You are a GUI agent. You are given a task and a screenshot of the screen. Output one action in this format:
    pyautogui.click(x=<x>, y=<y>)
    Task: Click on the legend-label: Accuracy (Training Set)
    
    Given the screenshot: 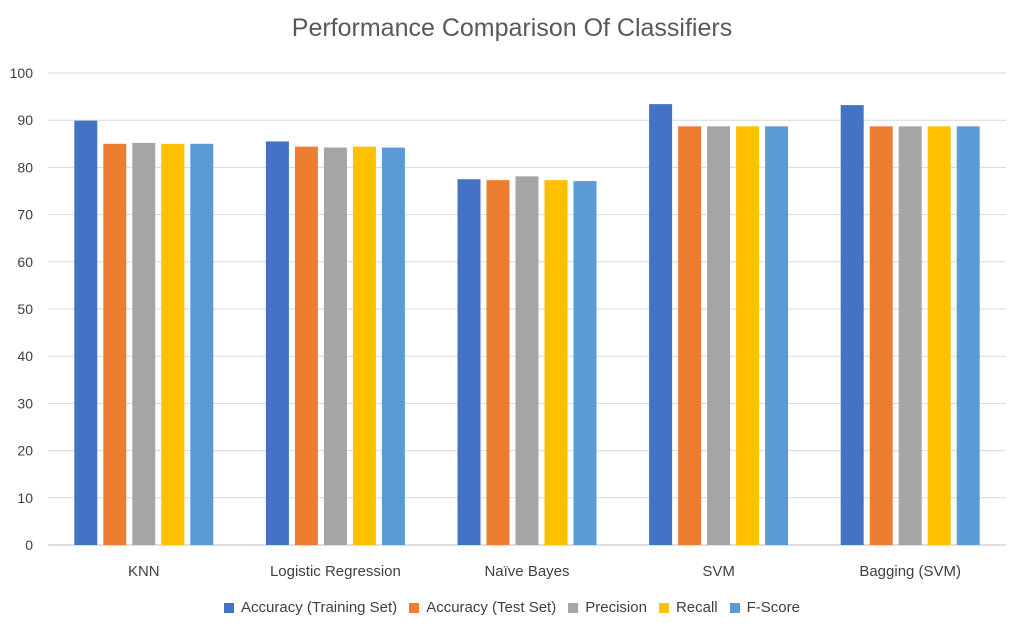 What is the action you would take?
    pyautogui.click(x=319, y=607)
    